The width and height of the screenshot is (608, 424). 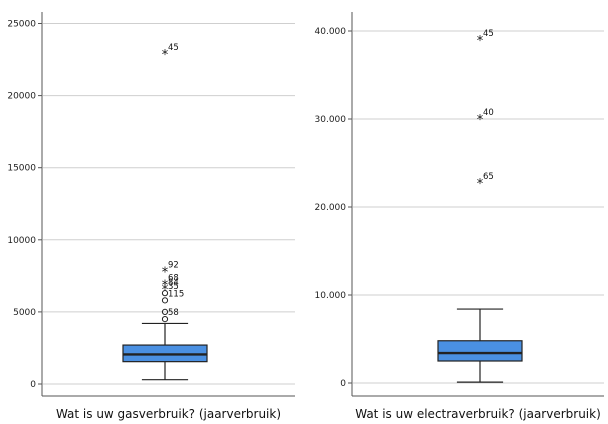 What do you see at coordinates (21, 97) in the screenshot?
I see `y-tick-label: 20000` at bounding box center [21, 97].